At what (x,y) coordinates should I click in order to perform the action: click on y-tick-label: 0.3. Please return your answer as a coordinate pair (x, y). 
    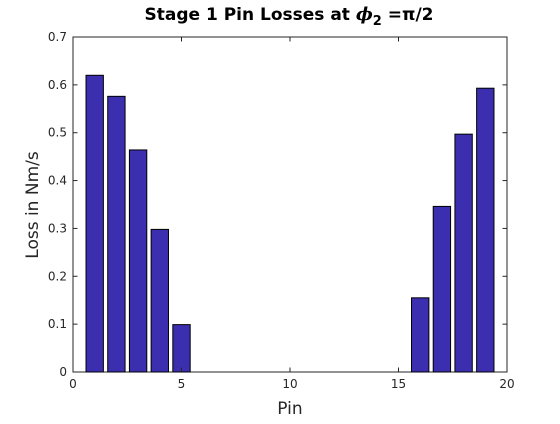
    Looking at the image, I should click on (57, 228).